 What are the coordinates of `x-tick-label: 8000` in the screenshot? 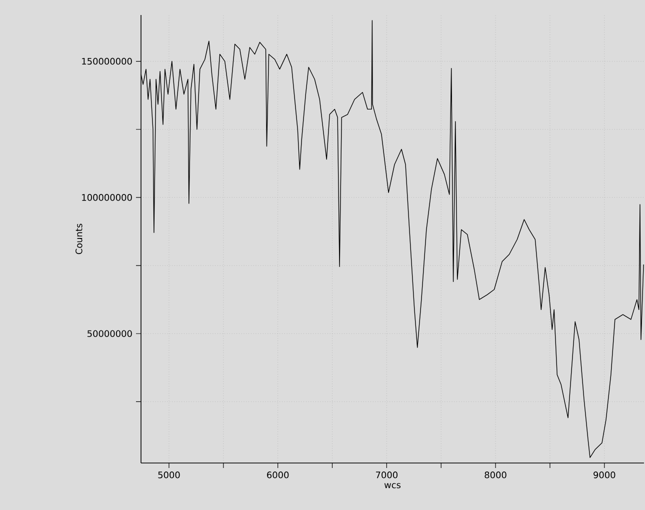 It's located at (495, 475).